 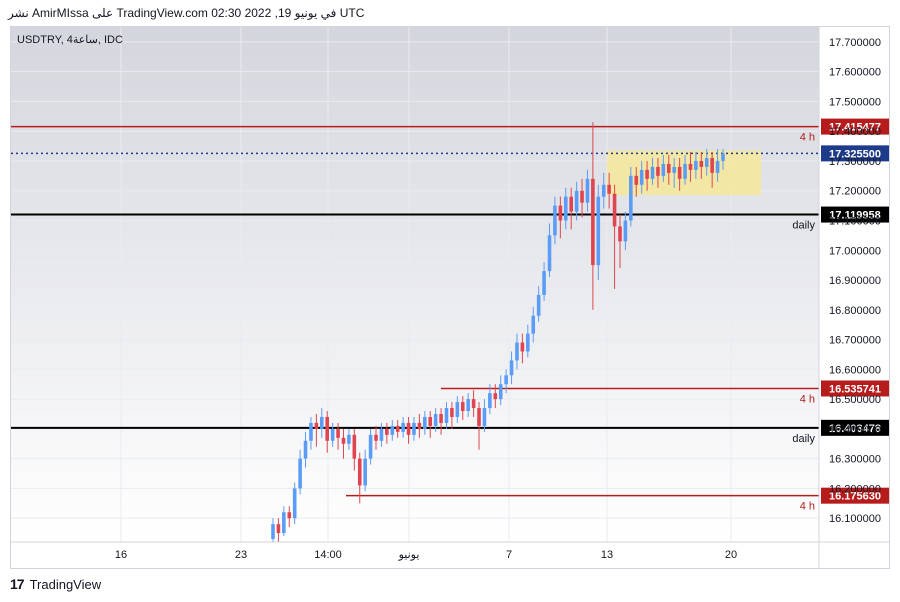 I want to click on y-tick-label: 17.300000, so click(x=855, y=162).